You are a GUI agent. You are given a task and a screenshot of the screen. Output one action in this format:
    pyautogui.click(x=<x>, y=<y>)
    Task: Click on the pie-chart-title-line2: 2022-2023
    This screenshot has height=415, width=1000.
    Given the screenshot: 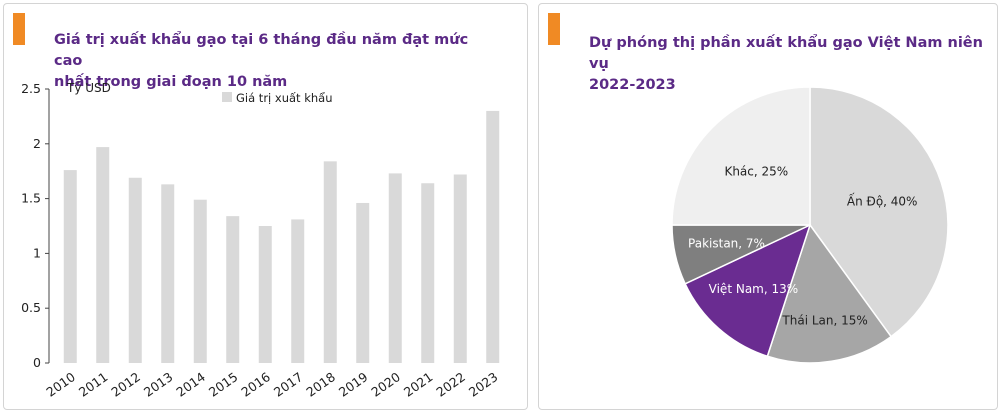 What is the action you would take?
    pyautogui.click(x=632, y=85)
    